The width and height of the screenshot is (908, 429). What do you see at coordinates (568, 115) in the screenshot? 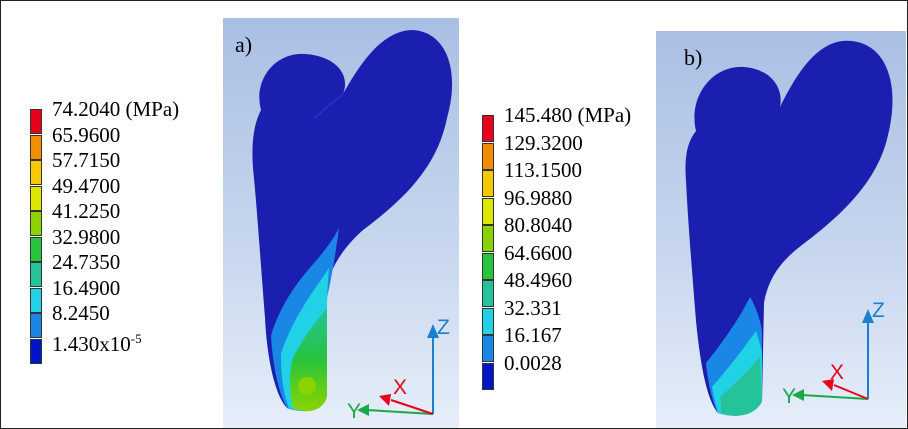
I see `legend-b-value: 145.480 (MPa)` at bounding box center [568, 115].